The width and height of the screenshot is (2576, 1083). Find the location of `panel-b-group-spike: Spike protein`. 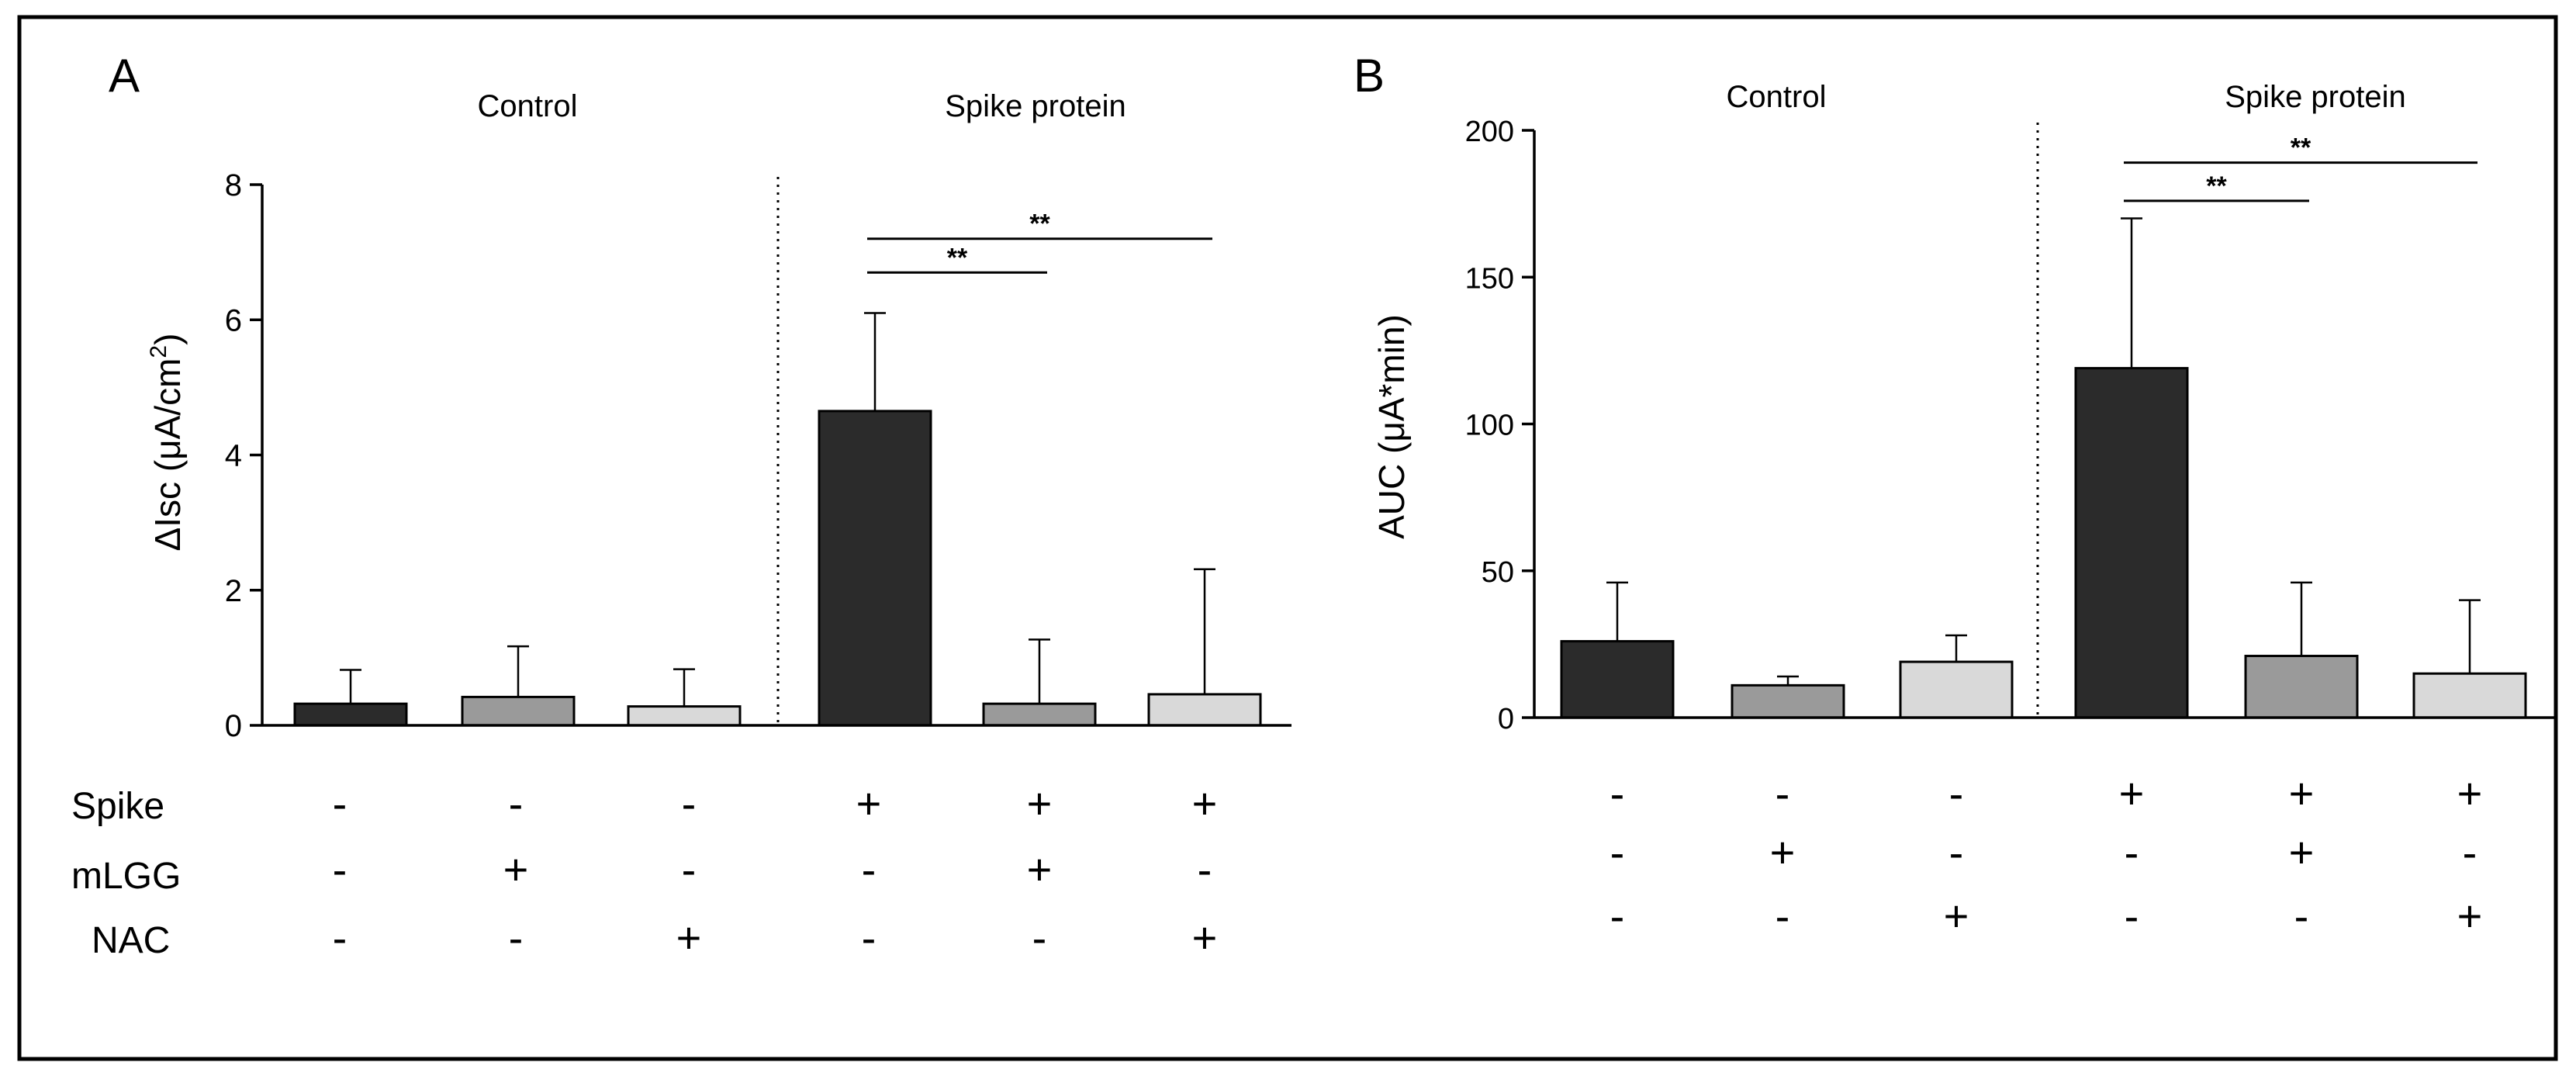

panel-b-group-spike: Spike protein is located at coordinates (2315, 97).